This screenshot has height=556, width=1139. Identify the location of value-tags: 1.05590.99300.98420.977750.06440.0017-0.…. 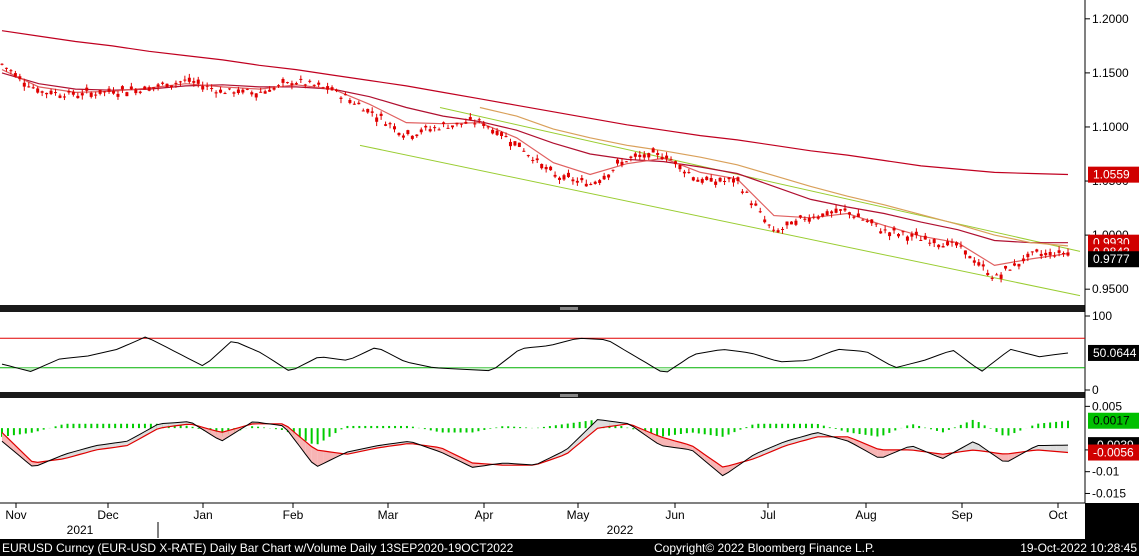
(1113, 313).